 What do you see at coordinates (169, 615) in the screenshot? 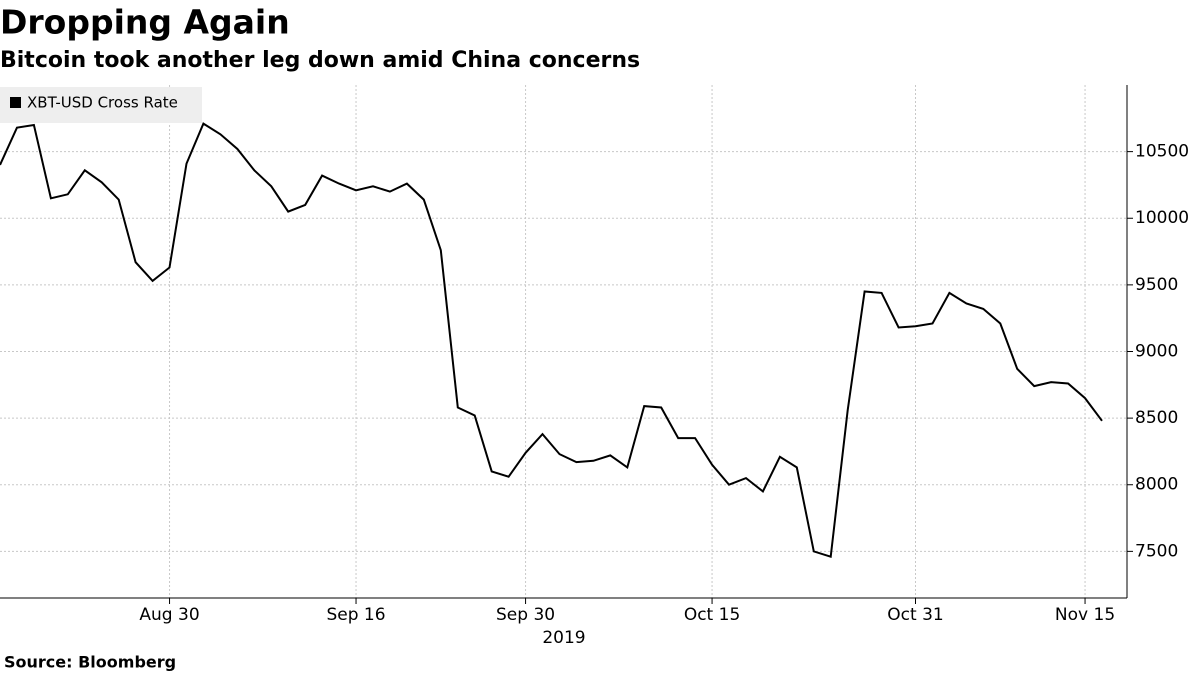
I see `x-tick-label: Aug 30` at bounding box center [169, 615].